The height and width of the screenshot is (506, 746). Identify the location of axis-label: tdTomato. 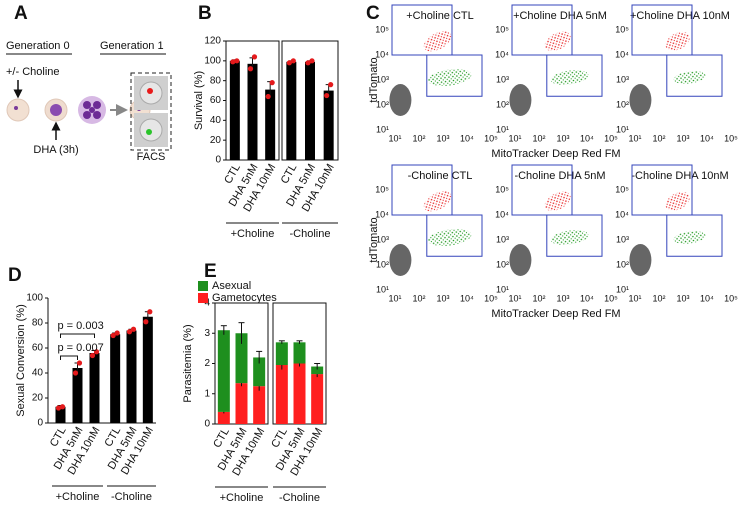
(374, 239).